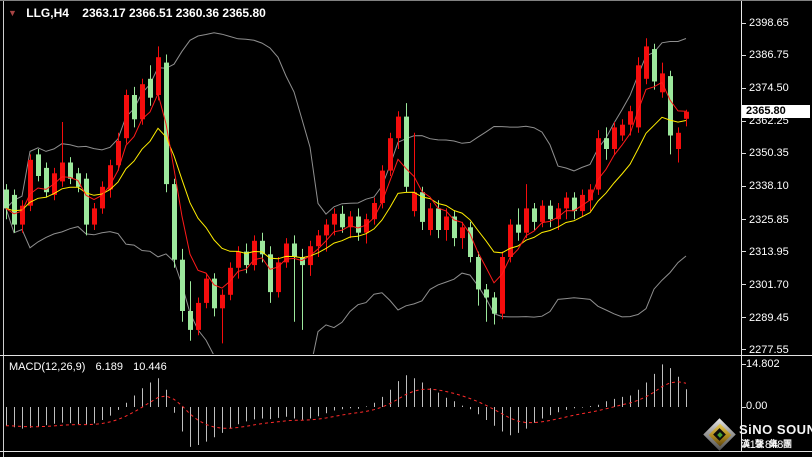 Image resolution: width=812 pixels, height=457 pixels. What do you see at coordinates (91, 367) in the screenshot?
I see `macd-indicator-label: MACD(12,26,9) 6.189 10.446` at bounding box center [91, 367].